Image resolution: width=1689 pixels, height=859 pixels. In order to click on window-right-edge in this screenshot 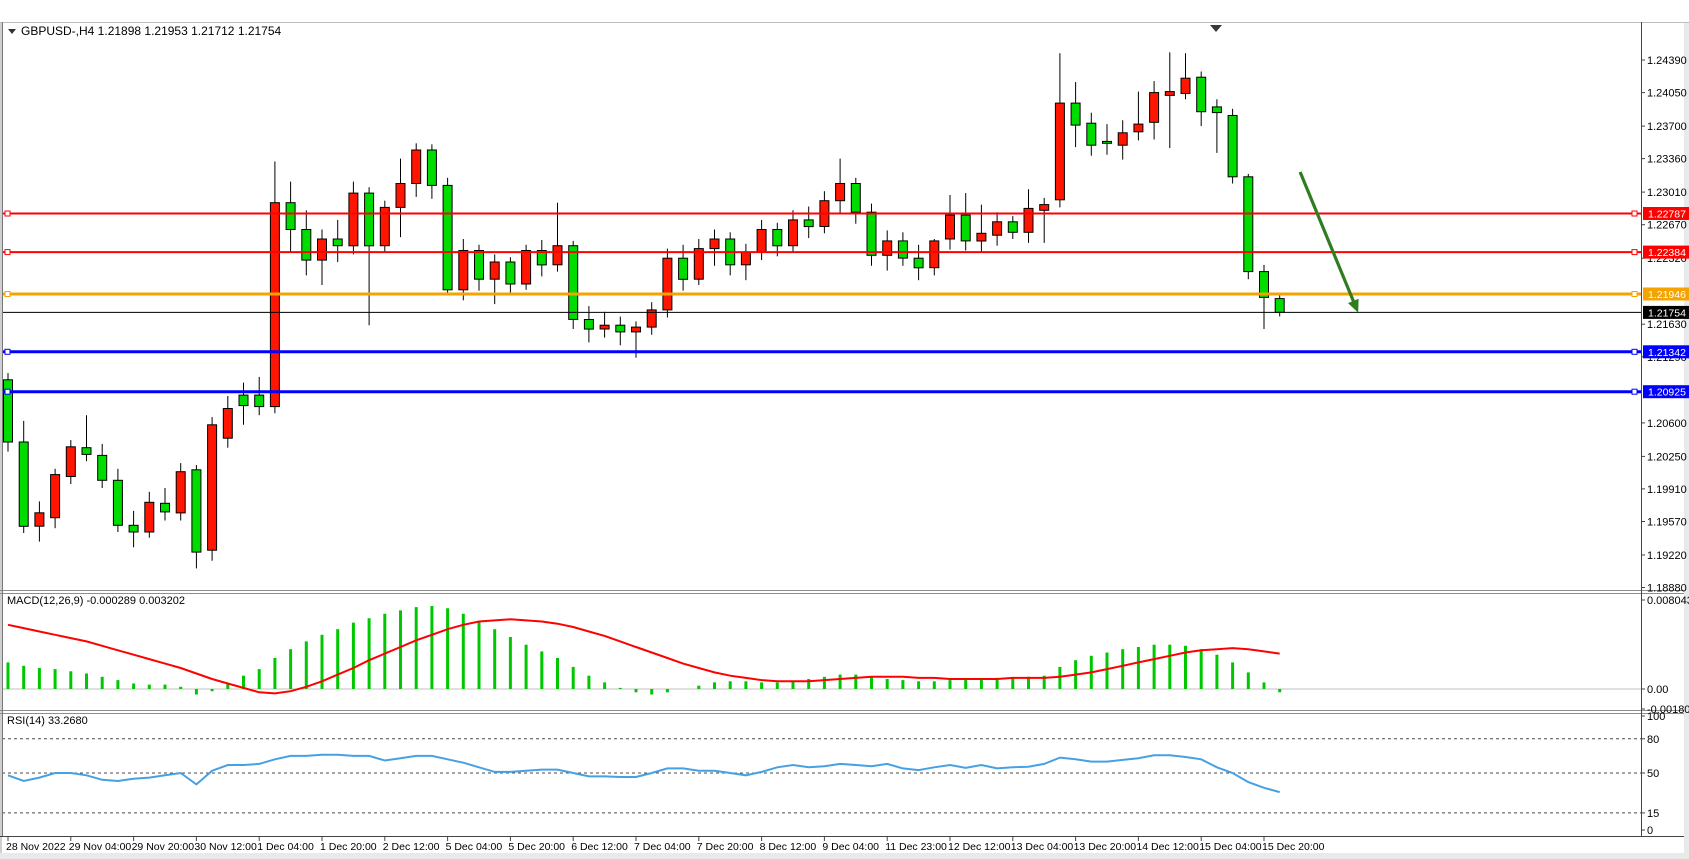, I will do `click(1686, 440)`.